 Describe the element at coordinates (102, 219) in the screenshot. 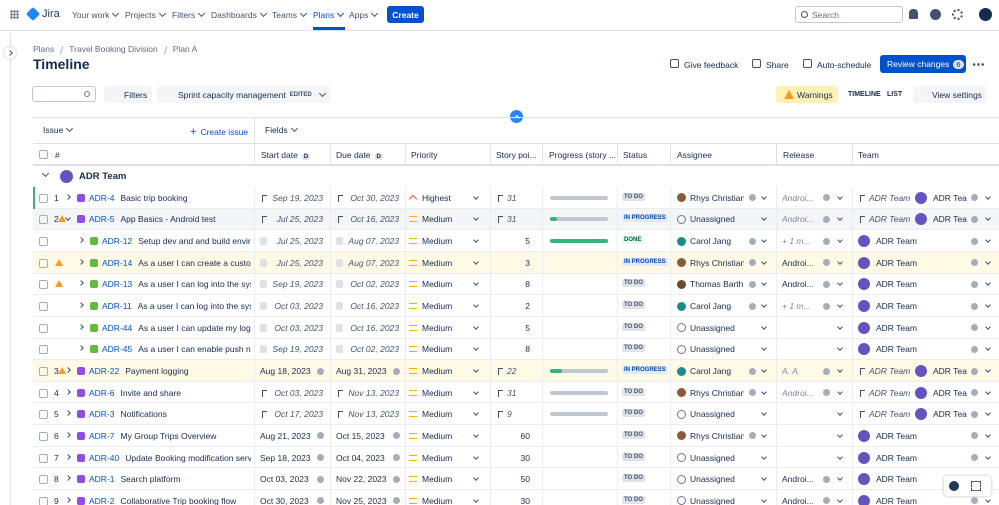

I see `issue-key: ADR-5` at that location.